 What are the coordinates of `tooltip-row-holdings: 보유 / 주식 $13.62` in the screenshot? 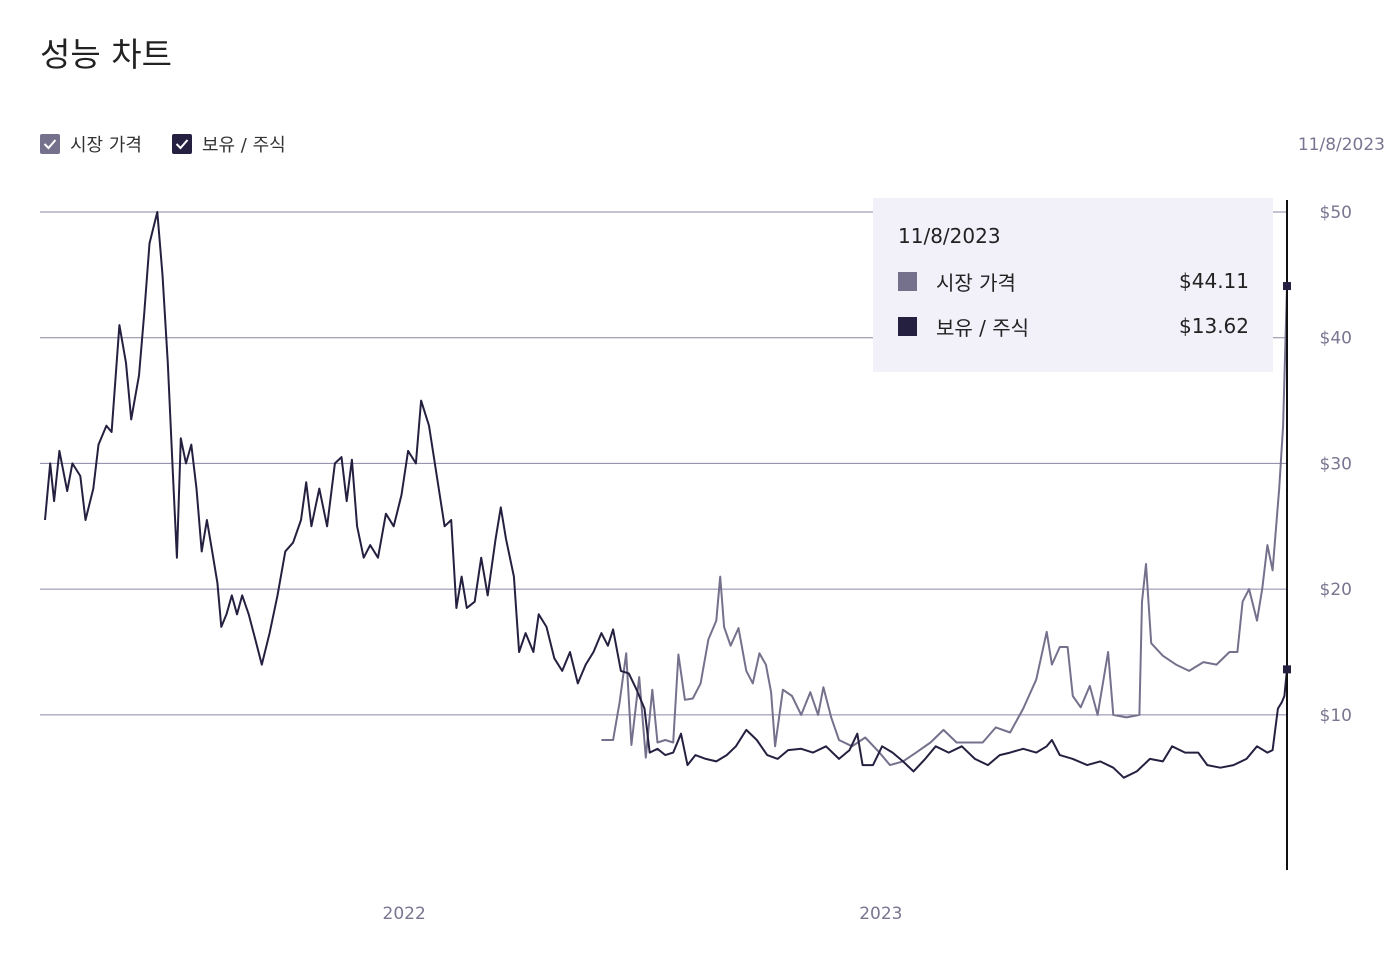 It's located at (1073, 327).